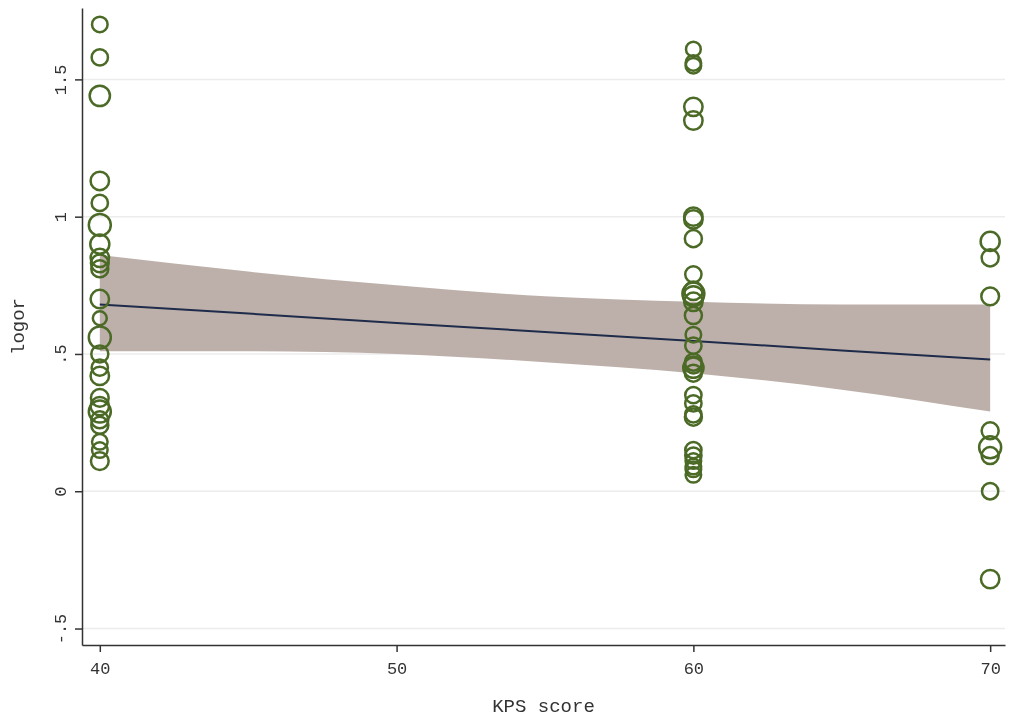 The image size is (1011, 722). Describe the element at coordinates (61, 354) in the screenshot. I see `y-tick-label: .5` at that location.